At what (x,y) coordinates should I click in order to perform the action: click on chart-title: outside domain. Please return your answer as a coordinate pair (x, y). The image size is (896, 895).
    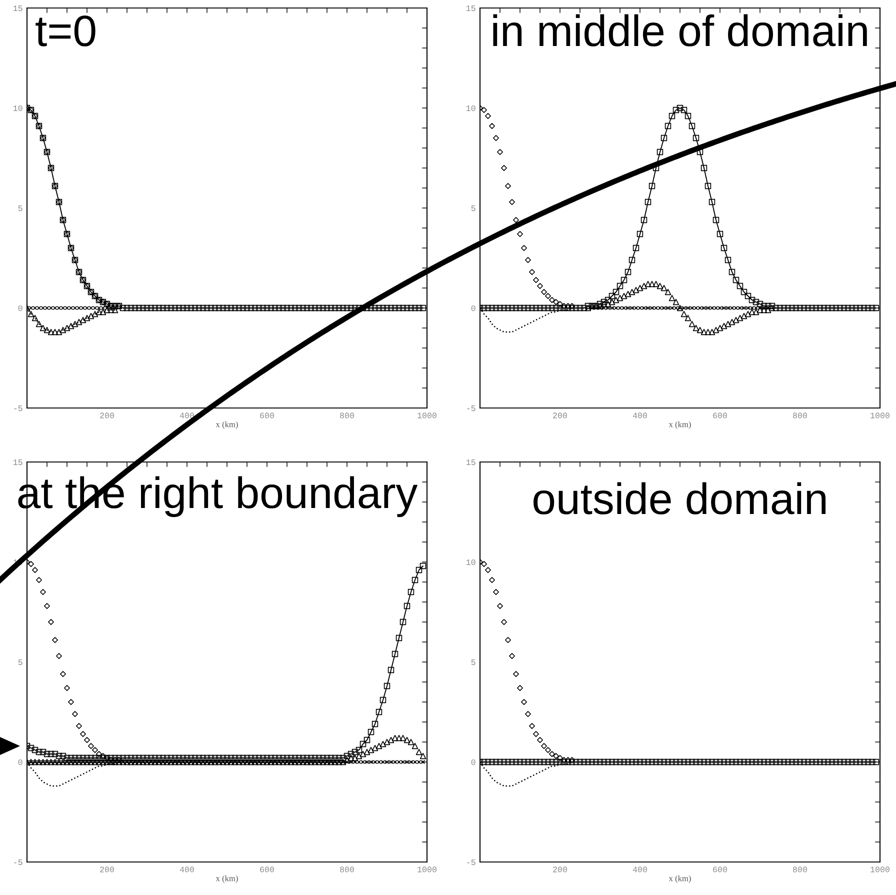
    Looking at the image, I should click on (679, 498).